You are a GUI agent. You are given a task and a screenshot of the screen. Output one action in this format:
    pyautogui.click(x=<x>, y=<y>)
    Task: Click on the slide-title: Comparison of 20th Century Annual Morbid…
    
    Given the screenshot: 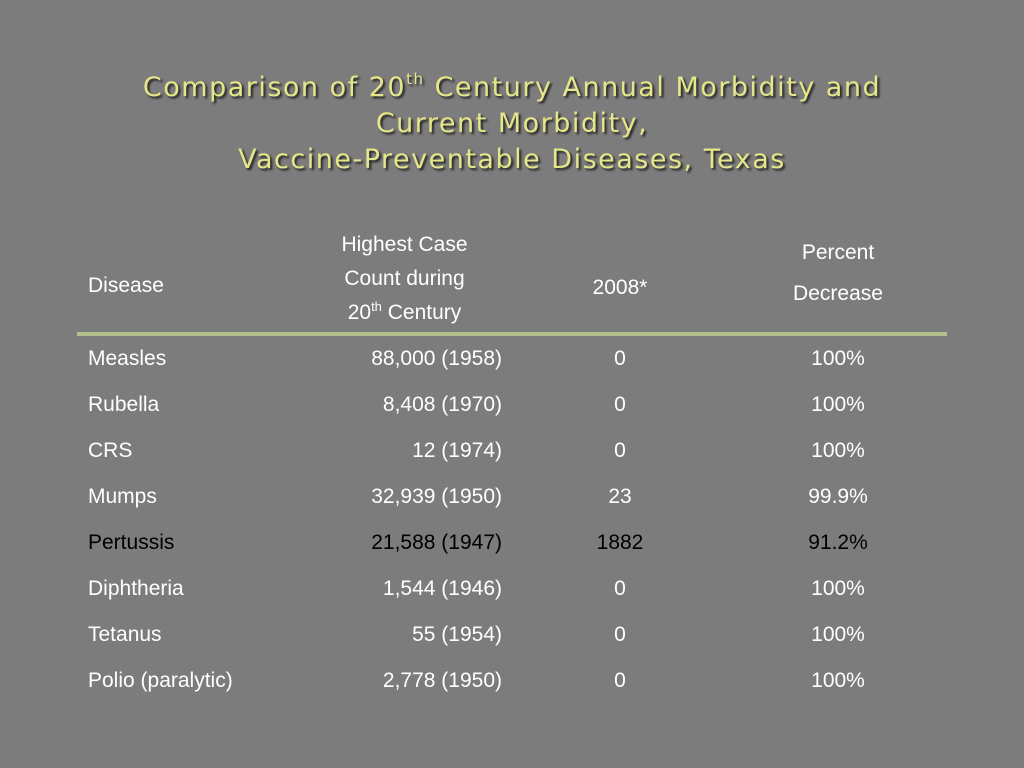 What is the action you would take?
    pyautogui.click(x=512, y=124)
    